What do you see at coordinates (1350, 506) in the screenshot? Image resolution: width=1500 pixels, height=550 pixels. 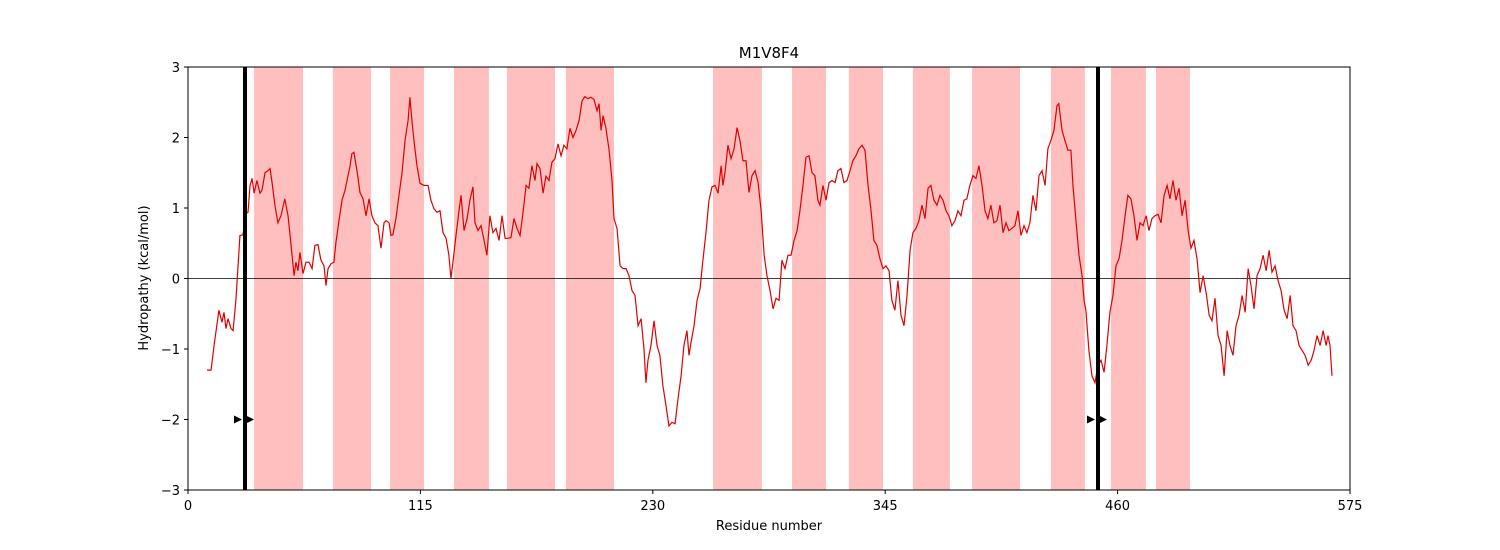 I see `x-tick-label: 575` at bounding box center [1350, 506].